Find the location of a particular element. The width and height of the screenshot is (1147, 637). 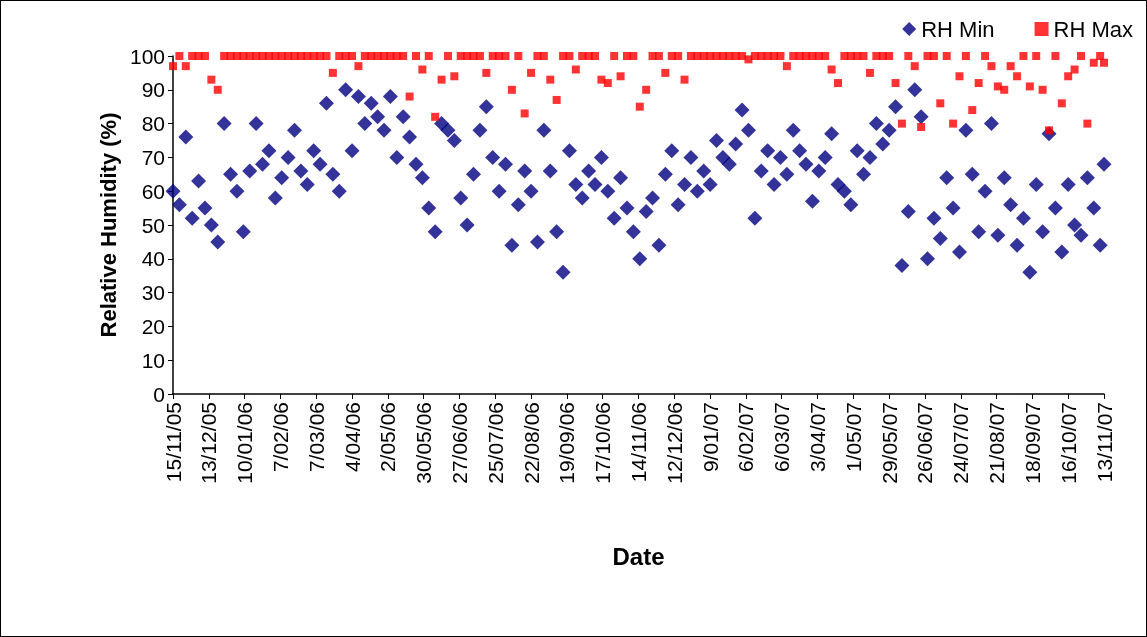

x-tick-label: 13/11/07 is located at coordinates (1104, 442).